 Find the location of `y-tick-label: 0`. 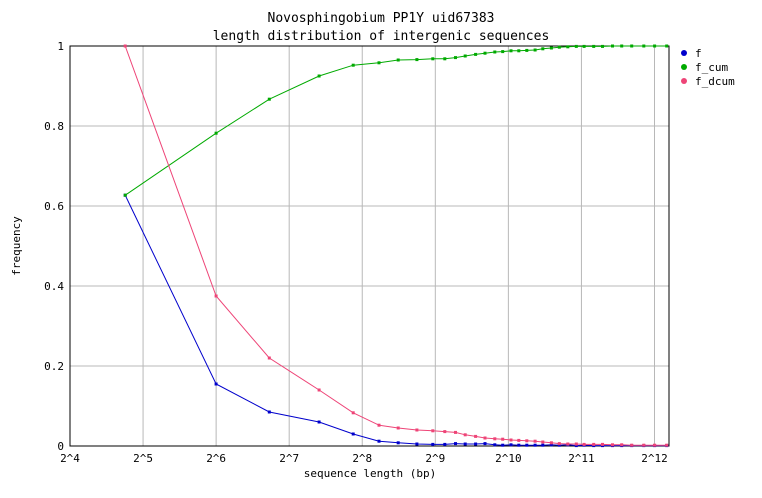

y-tick-label: 0 is located at coordinates (60, 446).